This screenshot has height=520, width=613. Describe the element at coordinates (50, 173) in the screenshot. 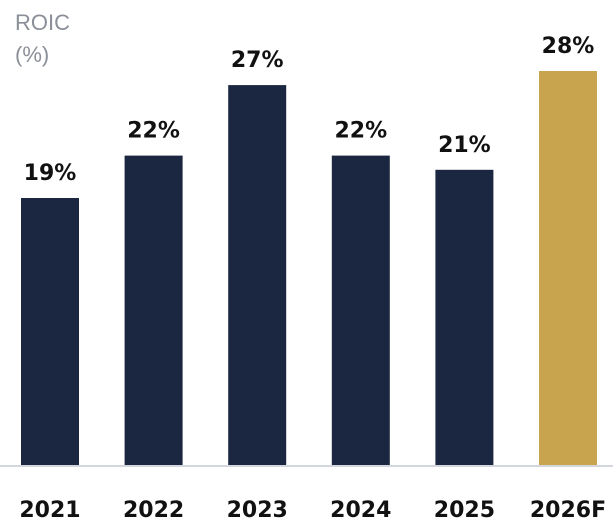

I see `value-label-2021: 19%` at that location.